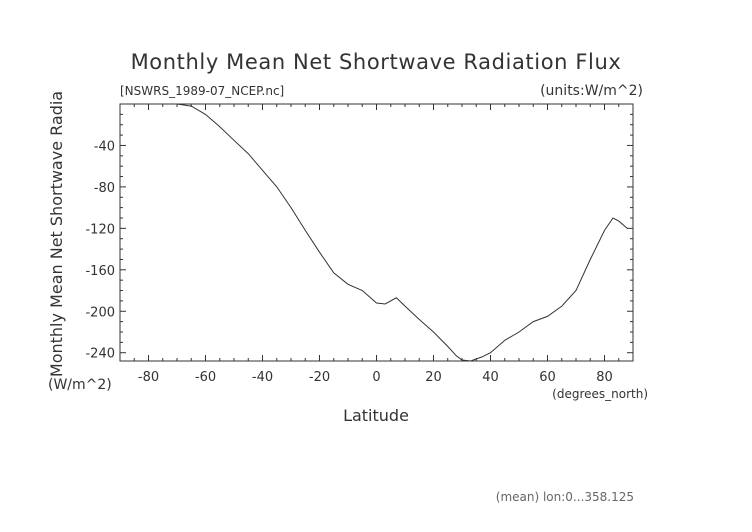  Describe the element at coordinates (319, 377) in the screenshot. I see `x-tick-label: -20` at that location.